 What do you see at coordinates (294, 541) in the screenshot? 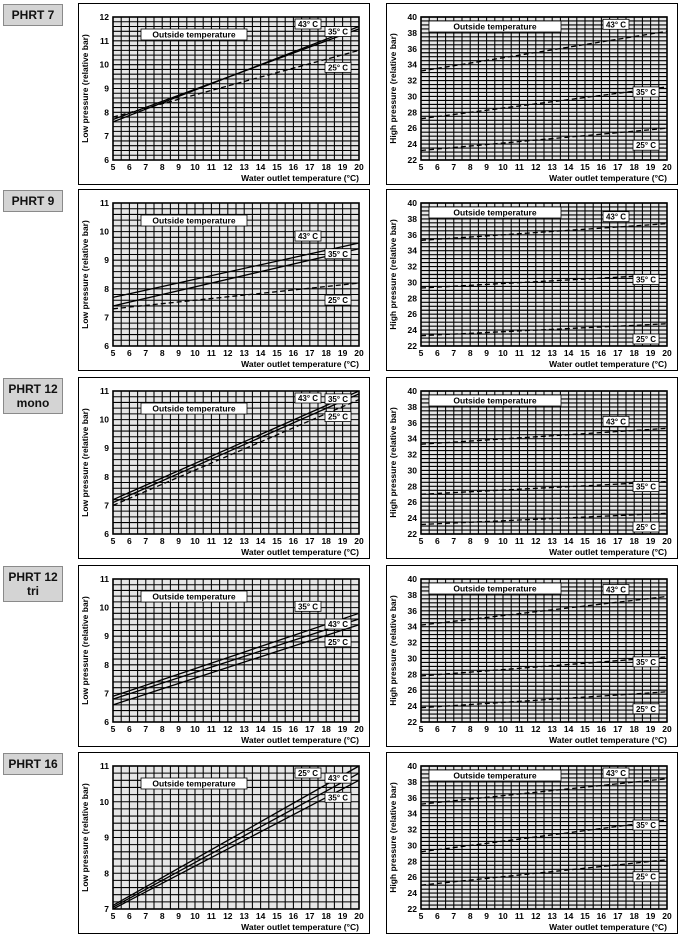
I see `x-tick-label: 16` at bounding box center [294, 541].